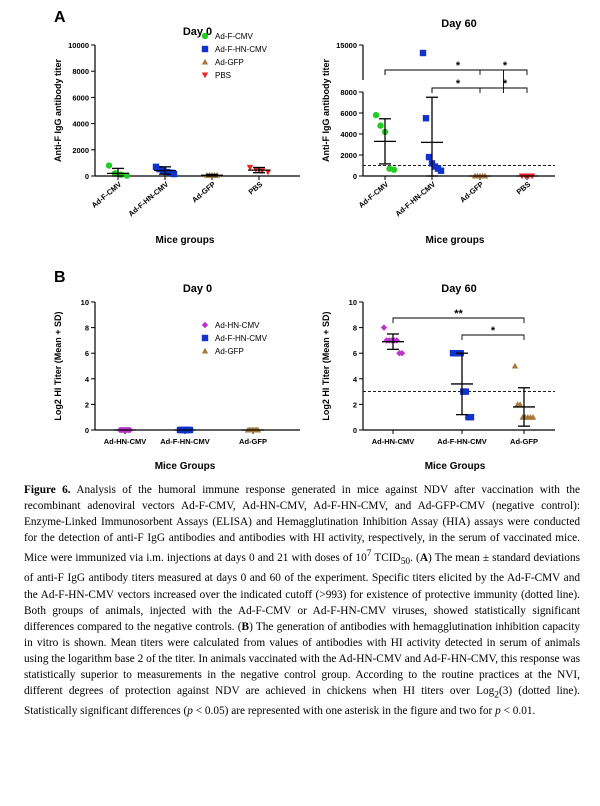 The height and width of the screenshot is (806, 600). Describe the element at coordinates (60, 277) in the screenshot. I see `panel-b-label: B` at that location.